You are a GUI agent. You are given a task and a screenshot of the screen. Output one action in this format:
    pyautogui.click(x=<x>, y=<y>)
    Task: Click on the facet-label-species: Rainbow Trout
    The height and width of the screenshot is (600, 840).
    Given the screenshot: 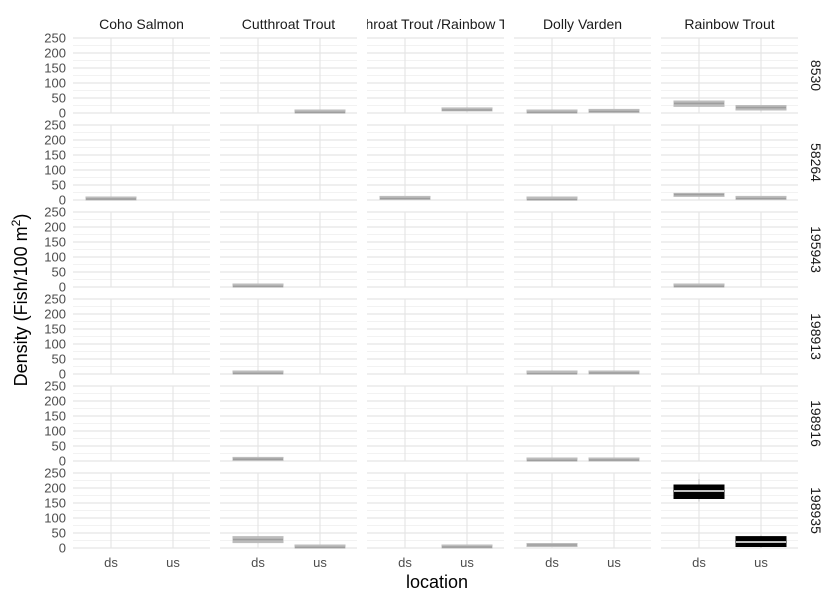 What is the action you would take?
    pyautogui.click(x=729, y=24)
    